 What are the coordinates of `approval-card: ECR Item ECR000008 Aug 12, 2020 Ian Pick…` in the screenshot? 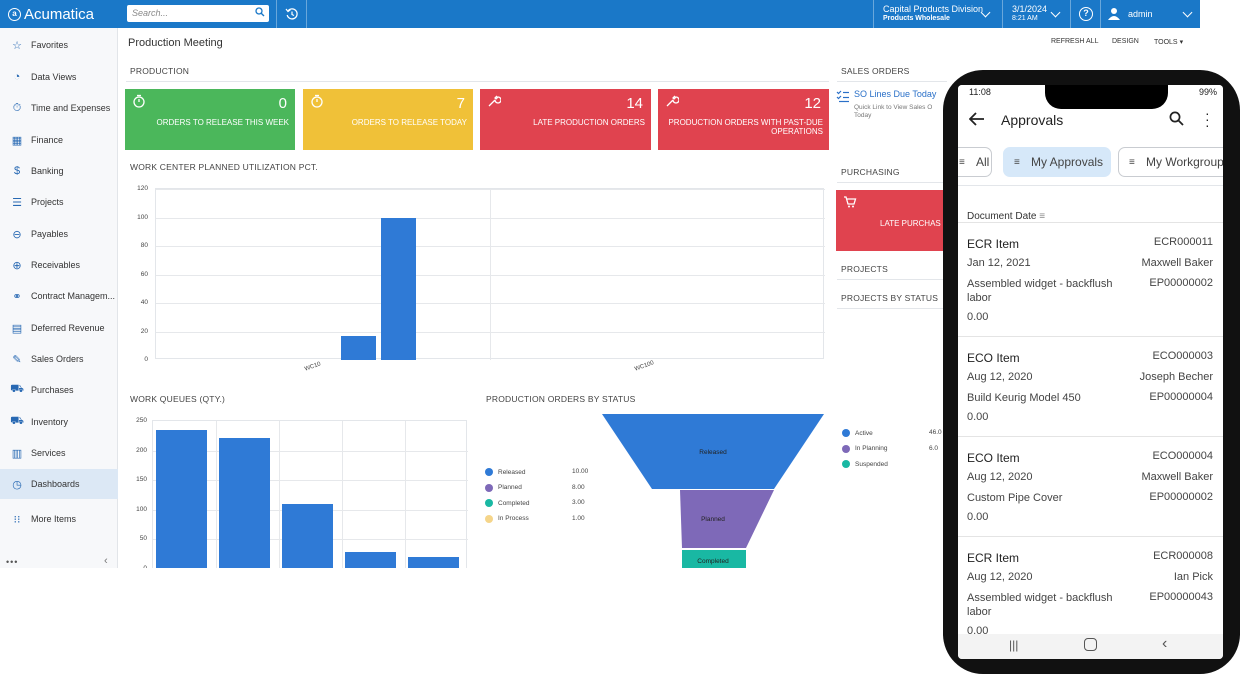 It's located at (1090, 586).